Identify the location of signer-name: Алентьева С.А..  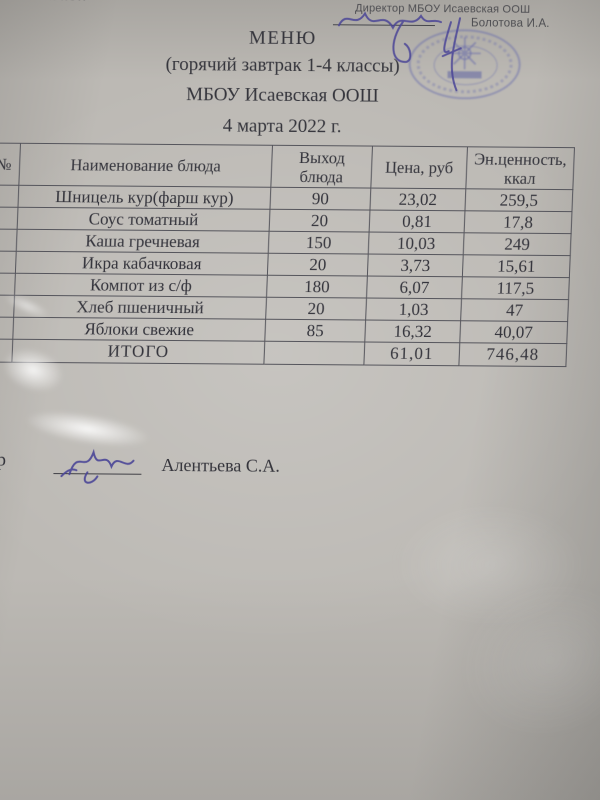
(220, 465).